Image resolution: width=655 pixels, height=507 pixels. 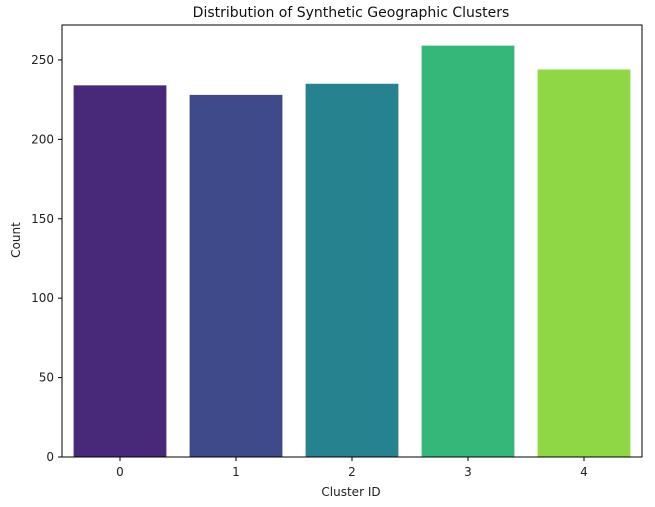 What do you see at coordinates (236, 472) in the screenshot?
I see `x-tick-label: 1` at bounding box center [236, 472].